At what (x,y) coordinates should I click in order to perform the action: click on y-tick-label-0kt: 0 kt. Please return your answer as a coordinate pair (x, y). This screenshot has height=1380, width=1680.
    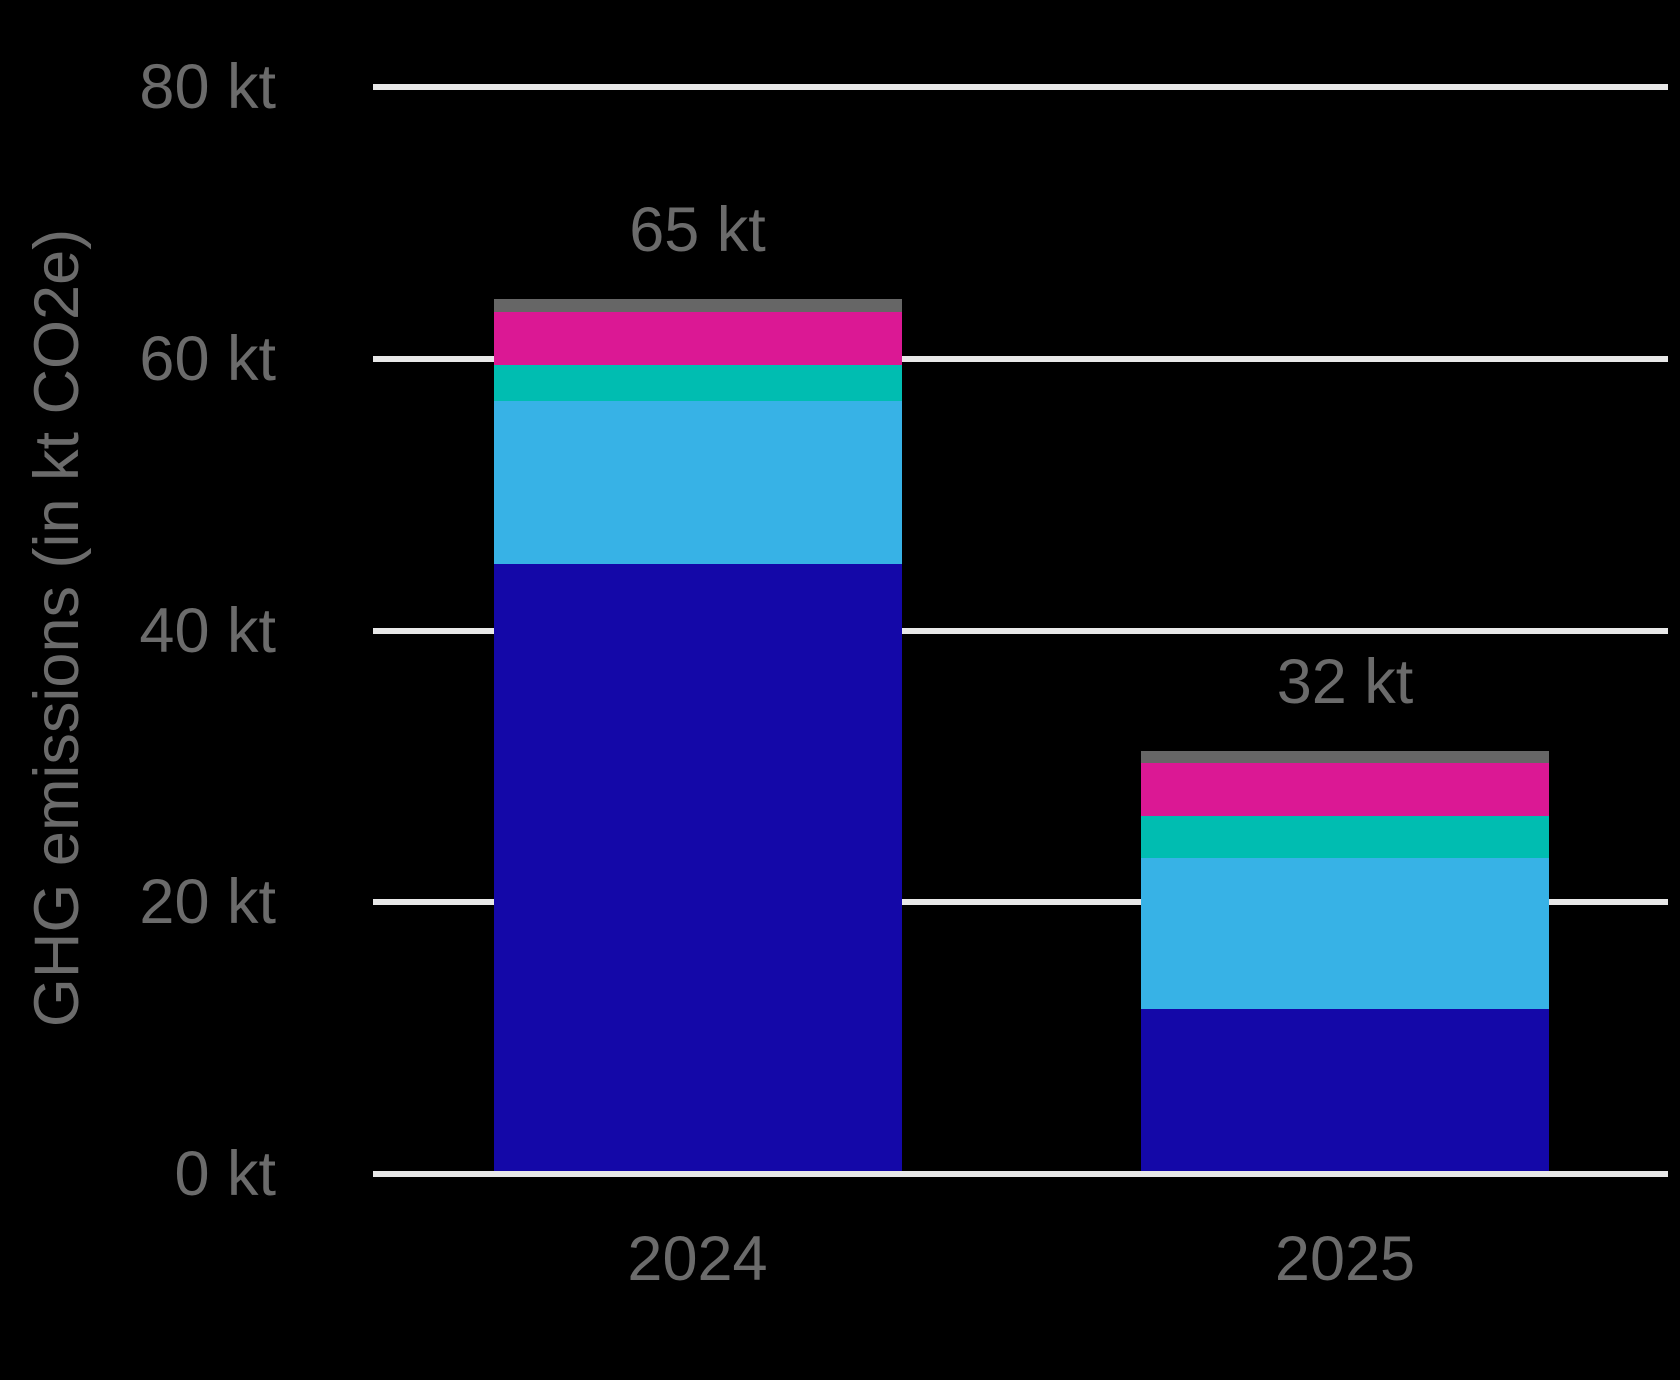
    Looking at the image, I should click on (225, 1174).